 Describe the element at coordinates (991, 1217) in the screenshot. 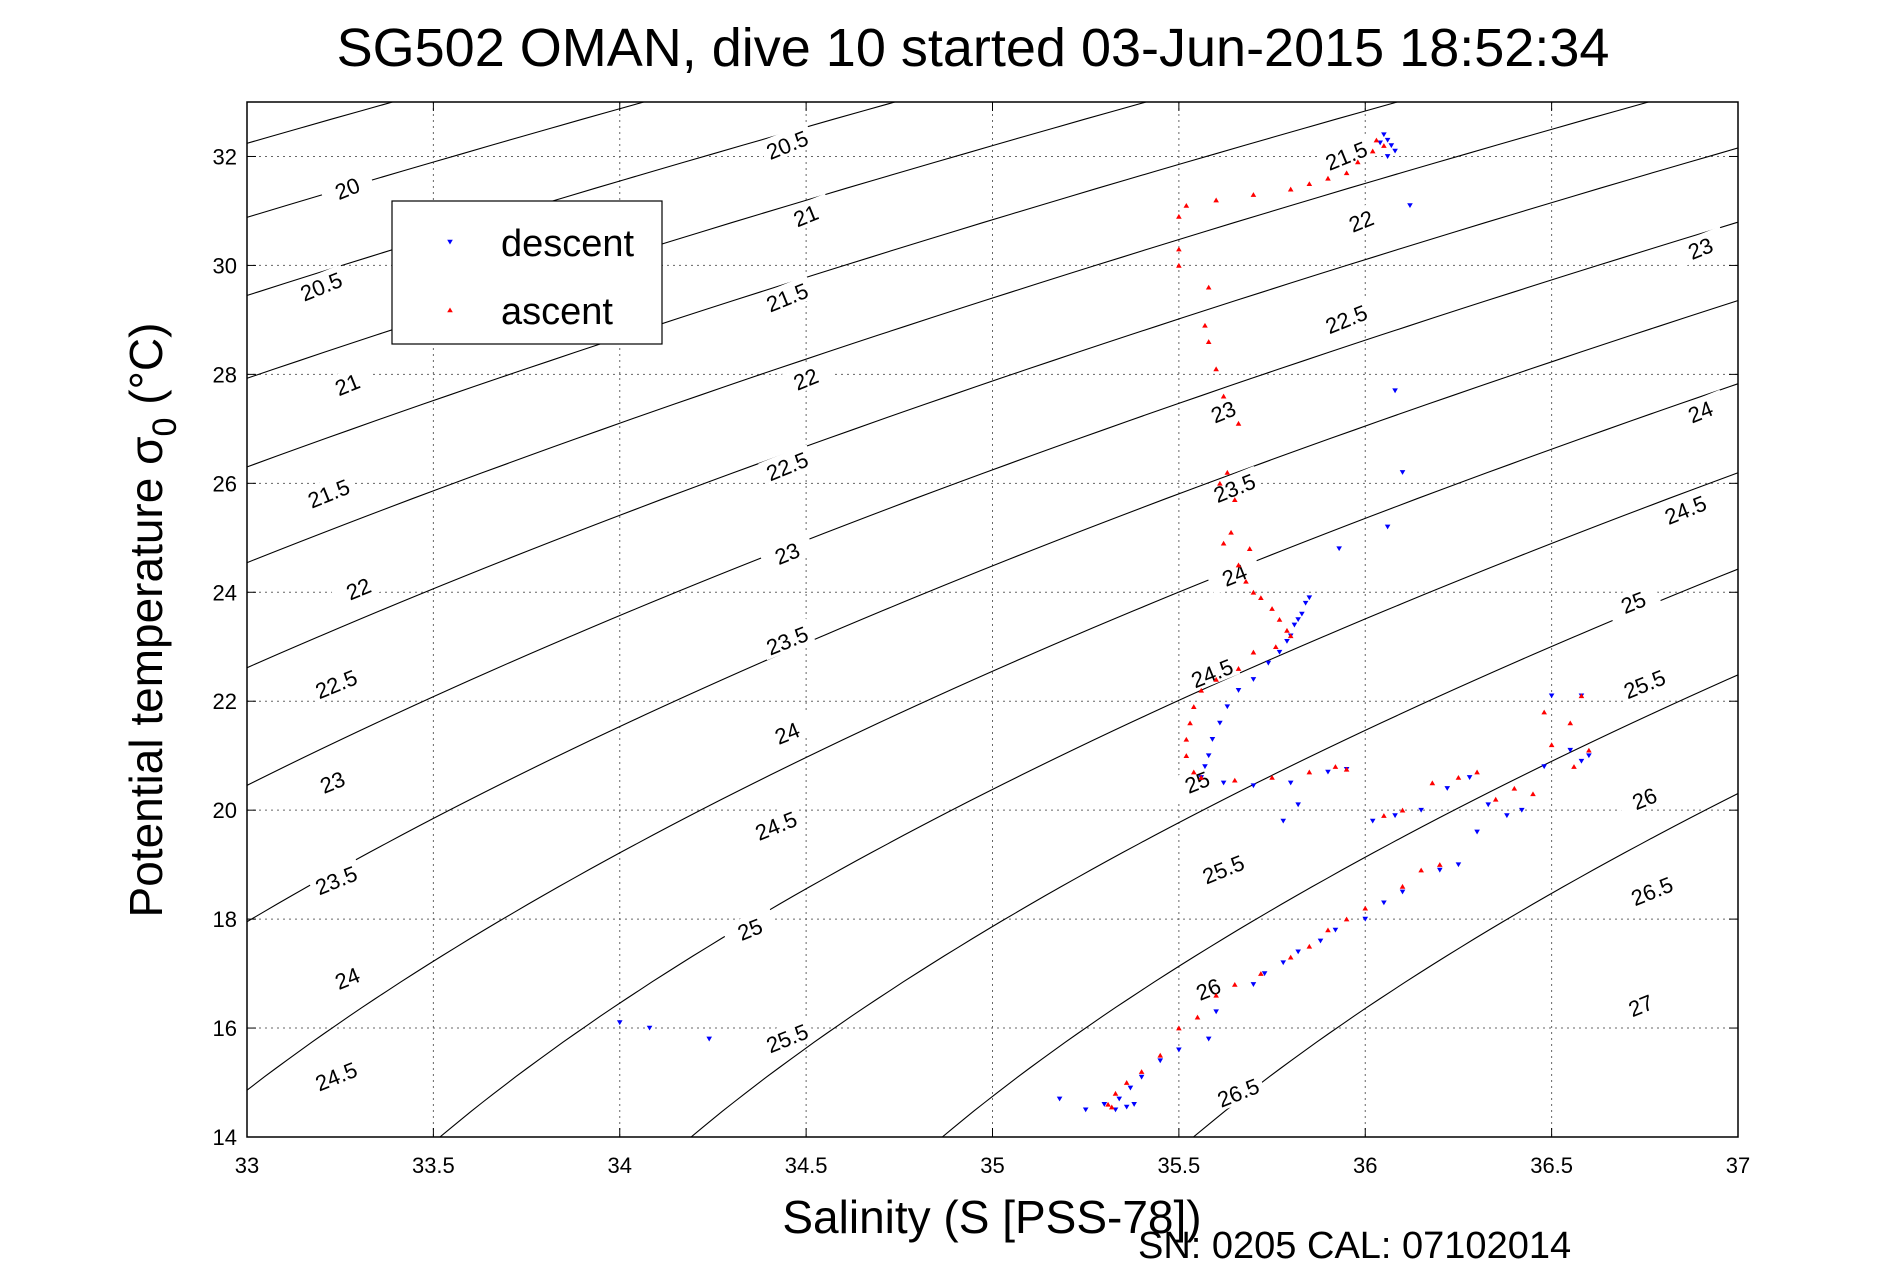

I see `x-axis-label: Salinity (S [PSS-78])` at that location.